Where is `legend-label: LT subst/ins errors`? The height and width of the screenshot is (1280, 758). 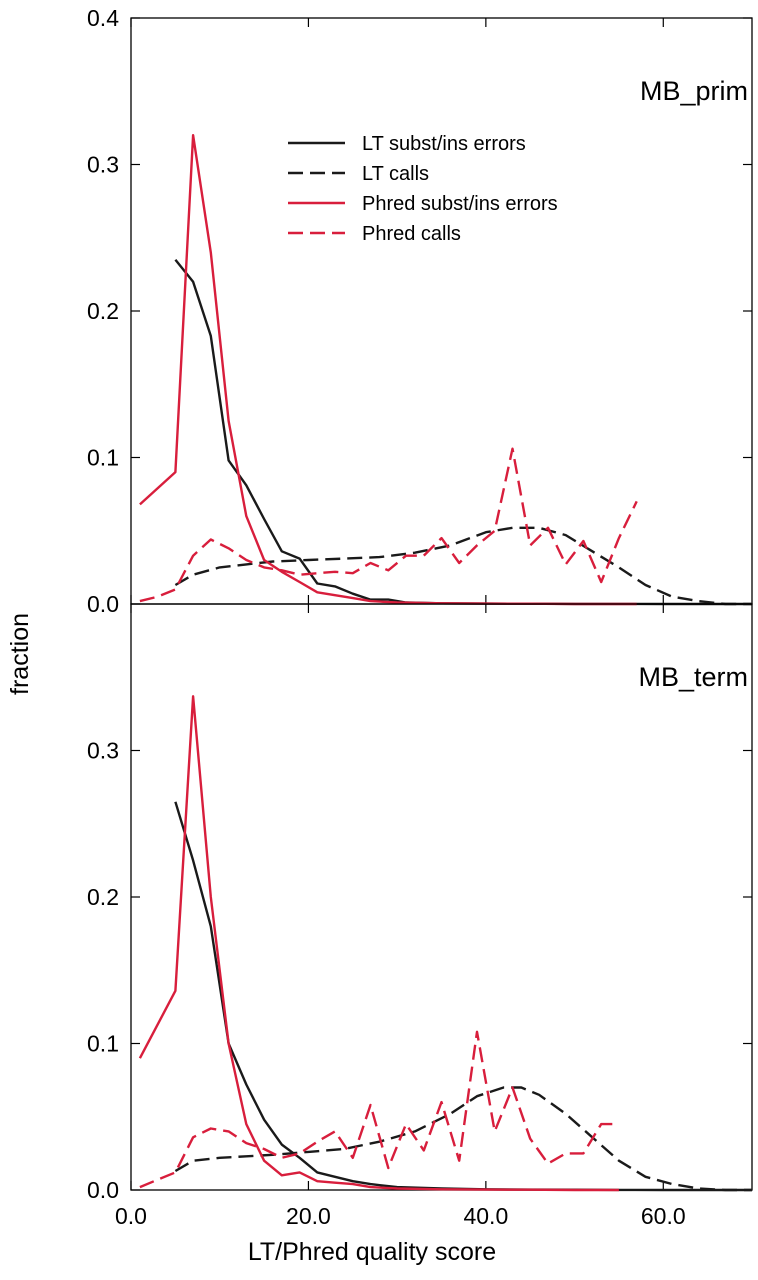
legend-label: LT subst/ins errors is located at coordinates (444, 144).